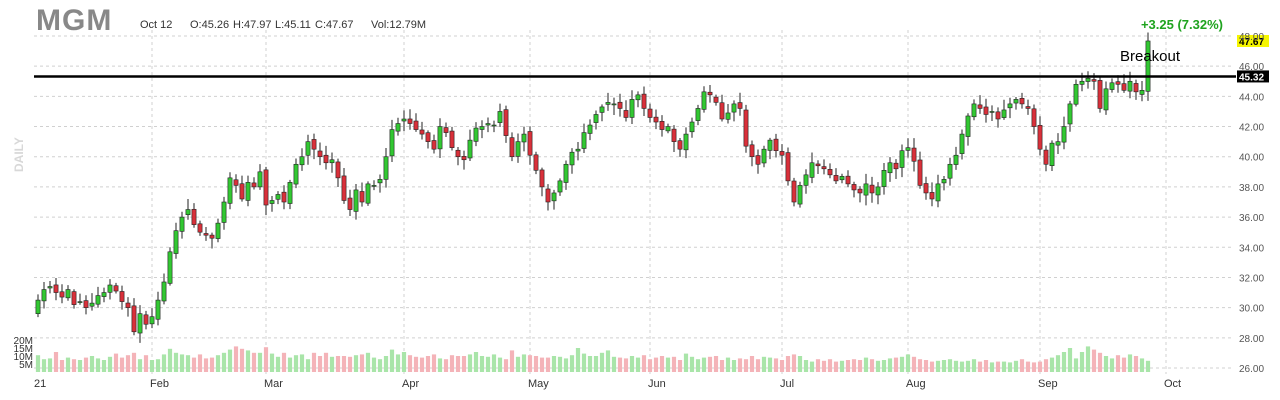 The height and width of the screenshot is (400, 1280). What do you see at coordinates (1251, 97) in the screenshot?
I see `price-tick-label: 44.00` at bounding box center [1251, 97].